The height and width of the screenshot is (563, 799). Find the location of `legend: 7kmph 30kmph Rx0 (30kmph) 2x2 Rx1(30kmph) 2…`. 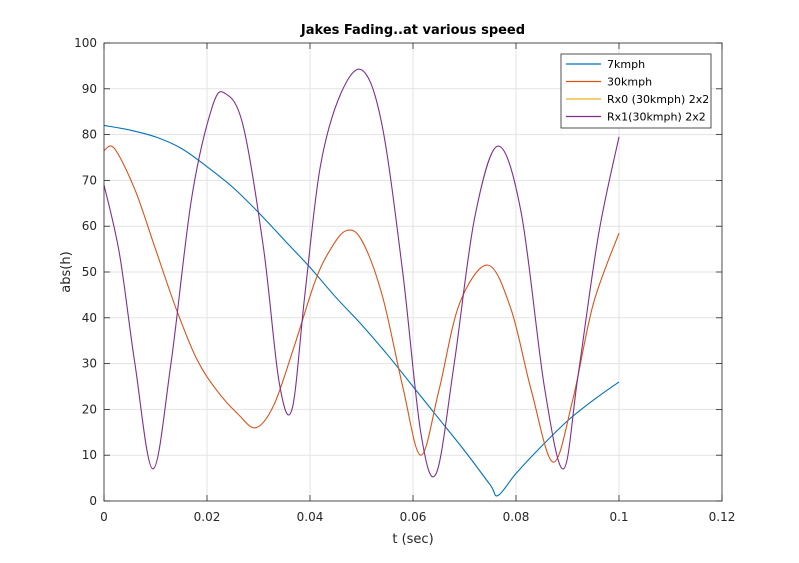

legend: 7kmph 30kmph Rx0 (30kmph) 2x2 Rx1(30kmph) 2… is located at coordinates (636, 91).